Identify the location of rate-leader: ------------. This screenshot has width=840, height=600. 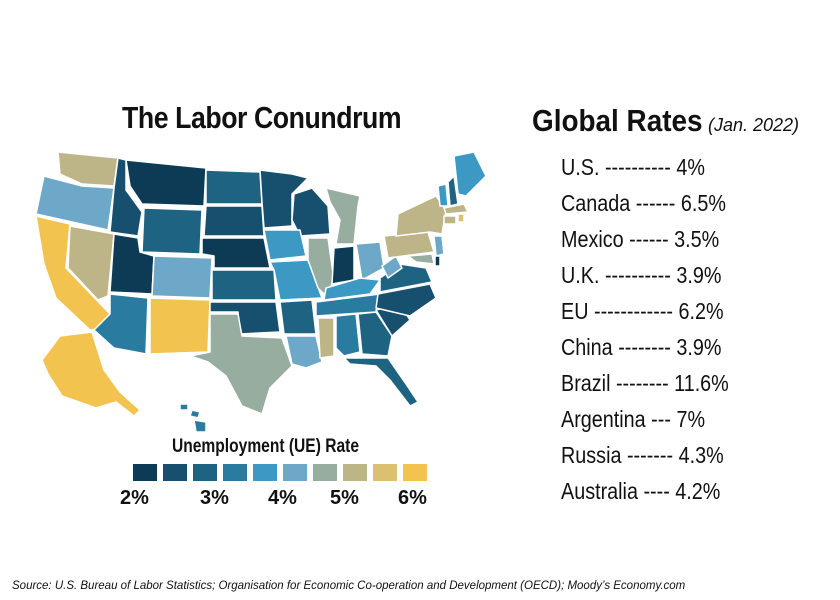
(633, 311).